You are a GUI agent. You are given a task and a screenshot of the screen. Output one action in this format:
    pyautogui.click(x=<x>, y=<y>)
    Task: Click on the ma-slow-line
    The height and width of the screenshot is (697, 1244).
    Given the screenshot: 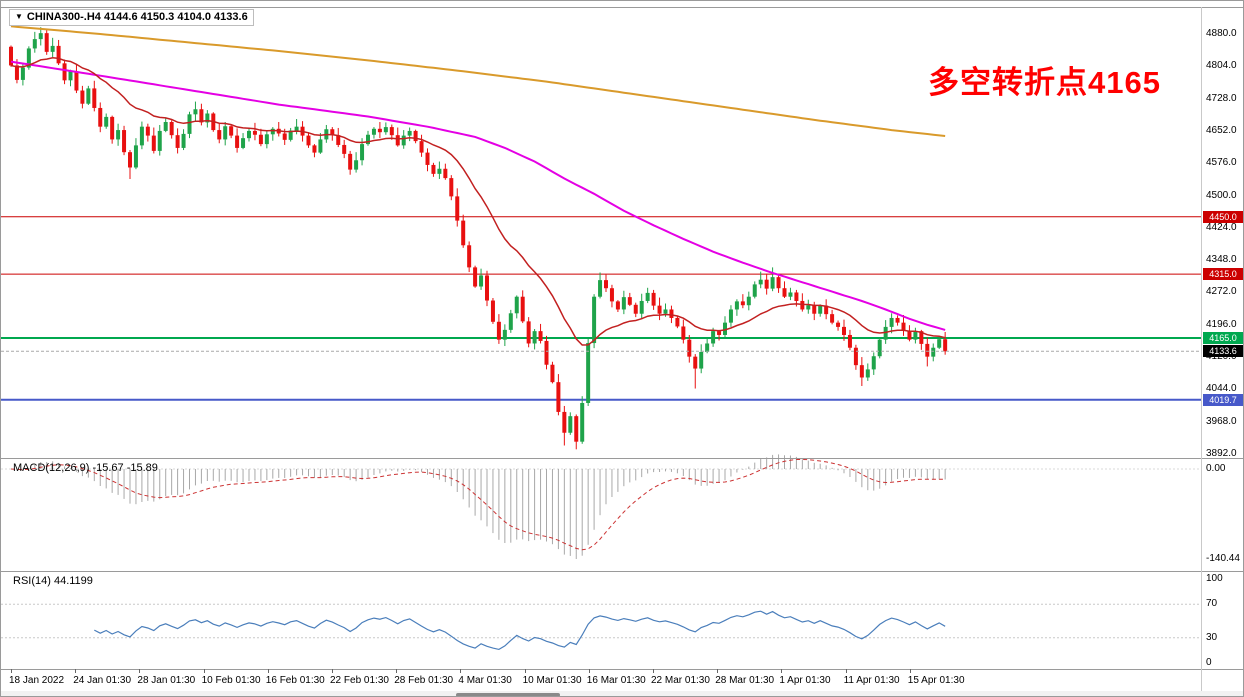 What is the action you would take?
    pyautogui.click(x=478, y=81)
    